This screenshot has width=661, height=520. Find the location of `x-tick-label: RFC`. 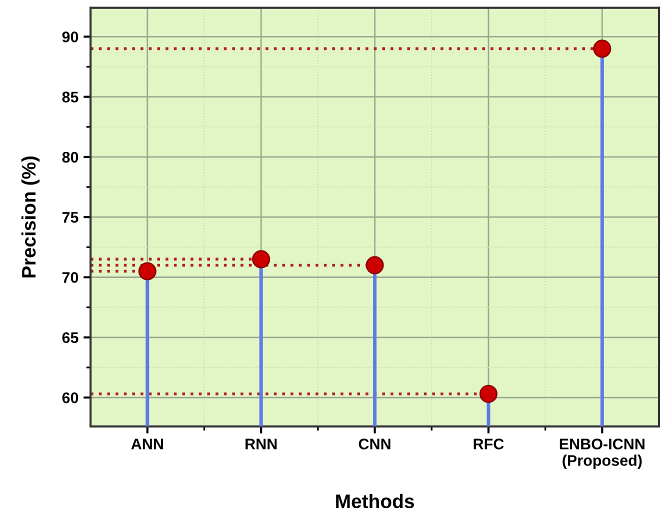

x-tick-label: RFC is located at coordinates (489, 444).